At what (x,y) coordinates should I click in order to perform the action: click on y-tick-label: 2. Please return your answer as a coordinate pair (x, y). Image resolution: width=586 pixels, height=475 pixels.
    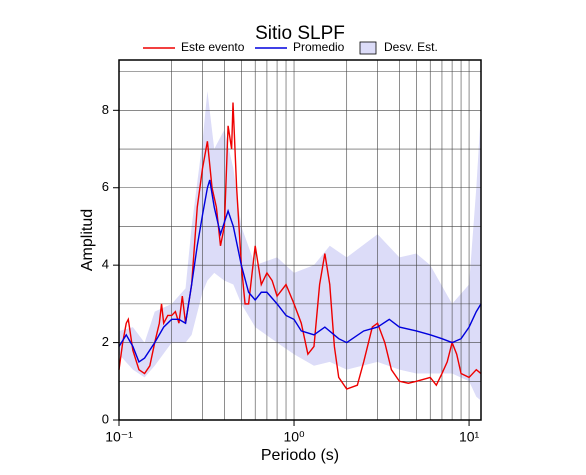
    Looking at the image, I should click on (105, 341).